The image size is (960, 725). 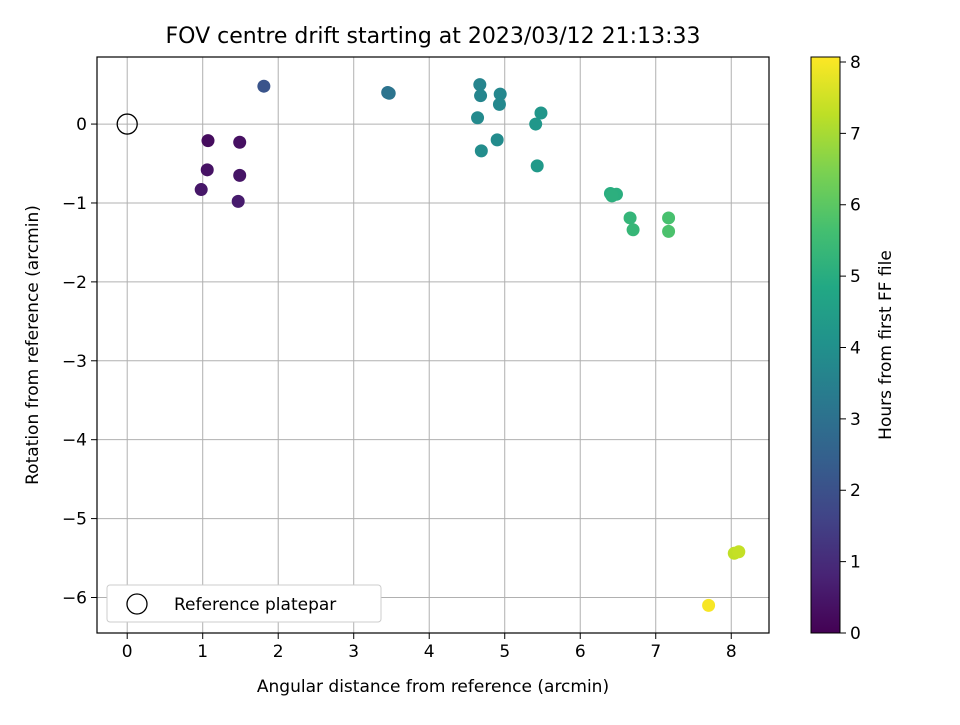 What do you see at coordinates (353, 652) in the screenshot?
I see `x-tick-label: 3` at bounding box center [353, 652].